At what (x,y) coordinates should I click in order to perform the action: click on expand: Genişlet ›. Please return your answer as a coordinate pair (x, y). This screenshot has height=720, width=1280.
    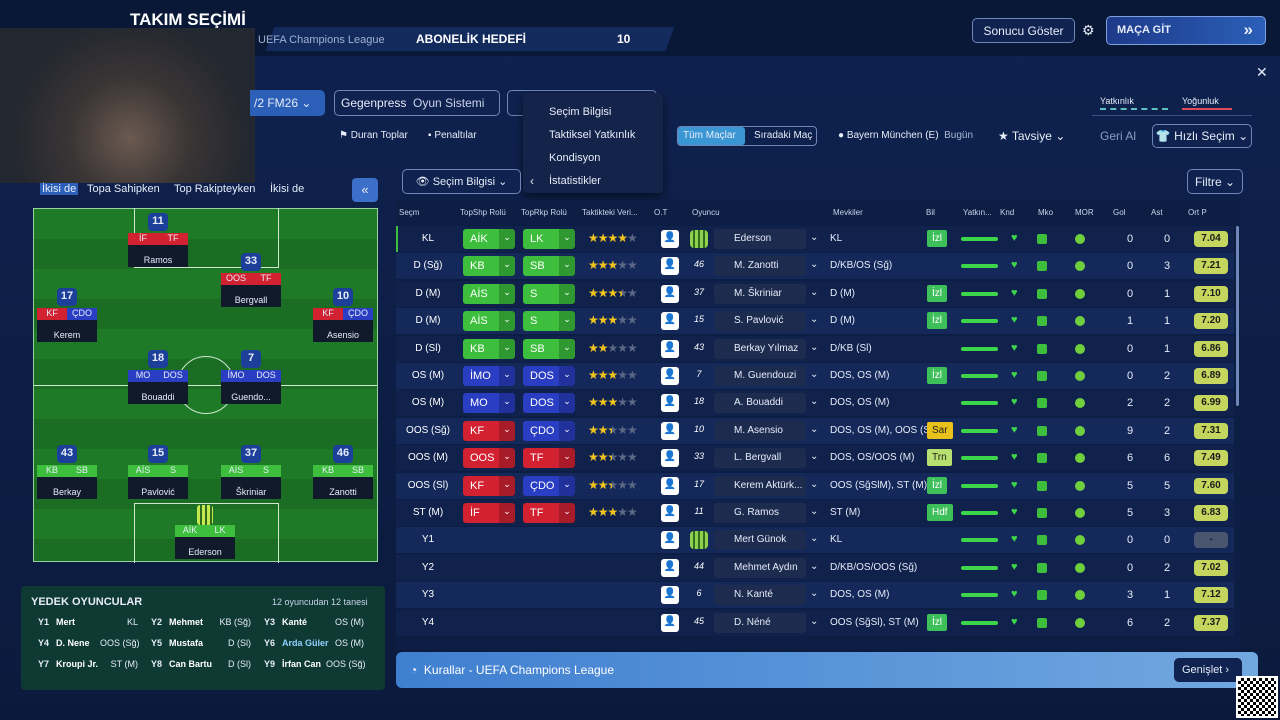
    Looking at the image, I should click on (1208, 670).